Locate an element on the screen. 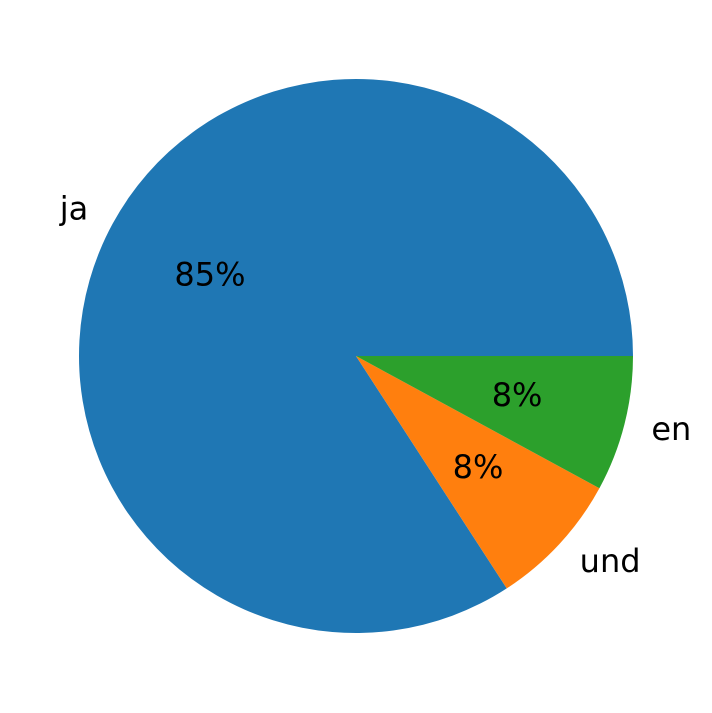 The width and height of the screenshot is (712, 713). slice-label: und is located at coordinates (610, 561).